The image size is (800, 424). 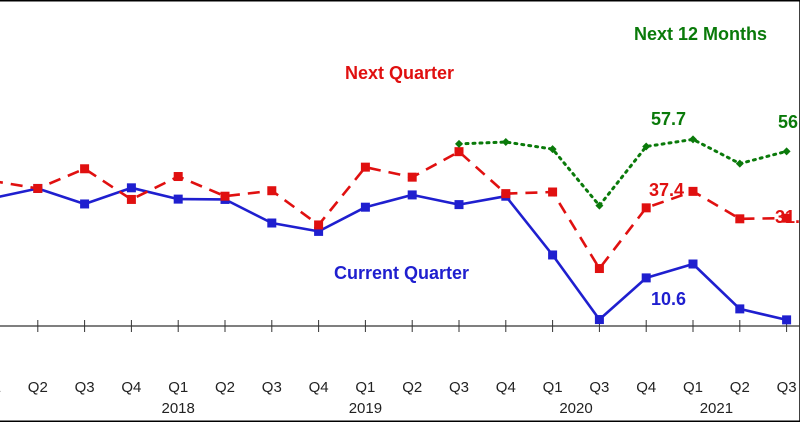 I want to click on data-value-label: 57.7, so click(x=668, y=119).